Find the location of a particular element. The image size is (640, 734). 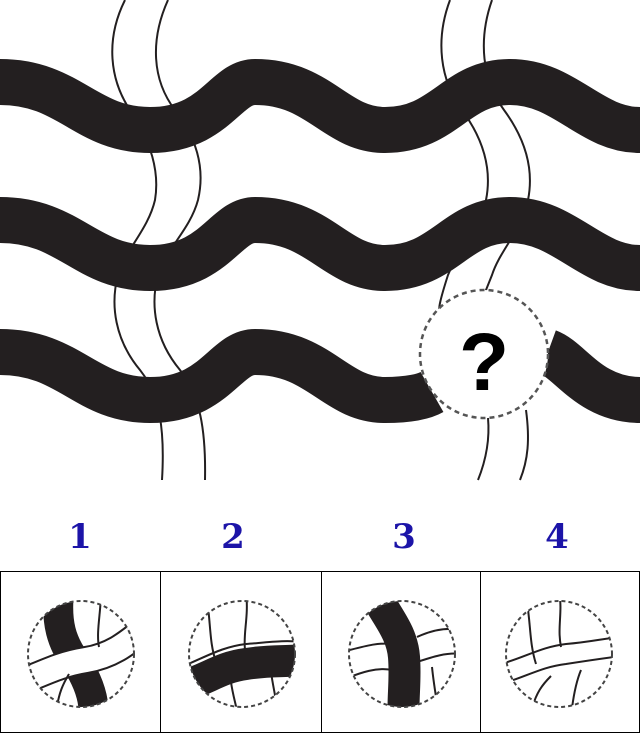

option-3-cell is located at coordinates (401, 652).